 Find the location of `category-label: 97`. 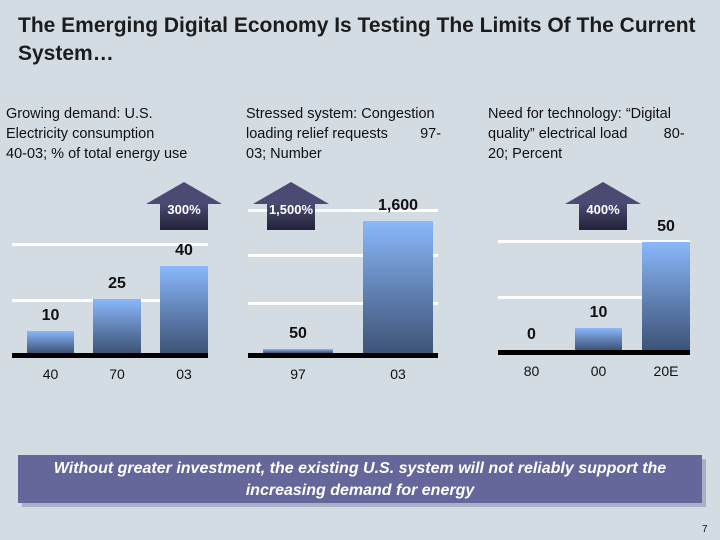

category-label: 97 is located at coordinates (298, 374).